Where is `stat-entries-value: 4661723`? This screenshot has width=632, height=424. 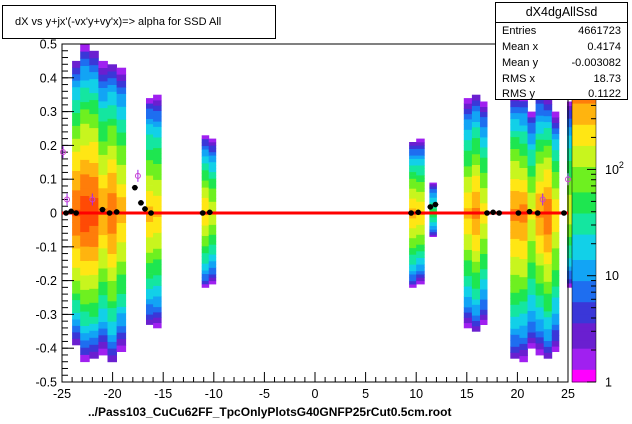 stat-entries-value: 4661723 is located at coordinates (599, 31).